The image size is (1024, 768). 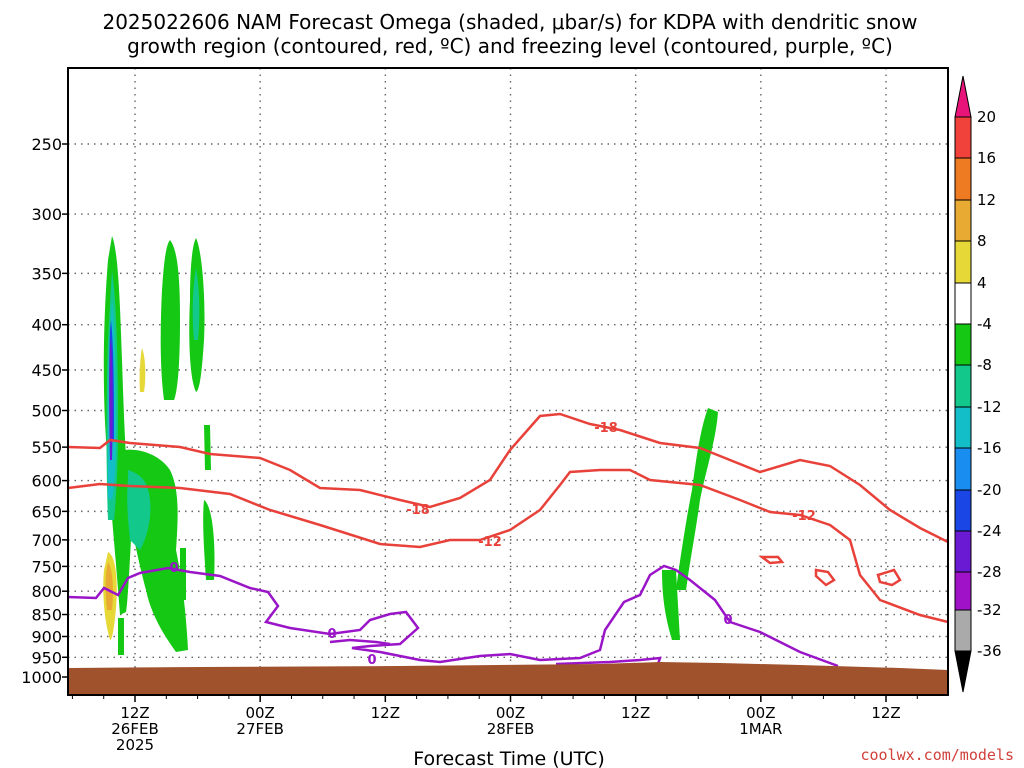 What do you see at coordinates (606, 428) in the screenshot?
I see `dgz-label-upper-right: -18` at bounding box center [606, 428].